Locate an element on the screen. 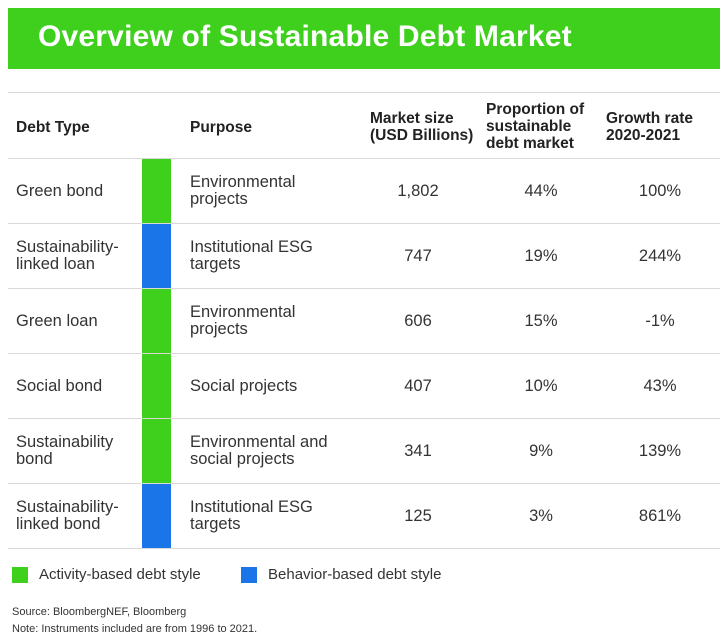  growth-rate-cell: 100% is located at coordinates (660, 191).